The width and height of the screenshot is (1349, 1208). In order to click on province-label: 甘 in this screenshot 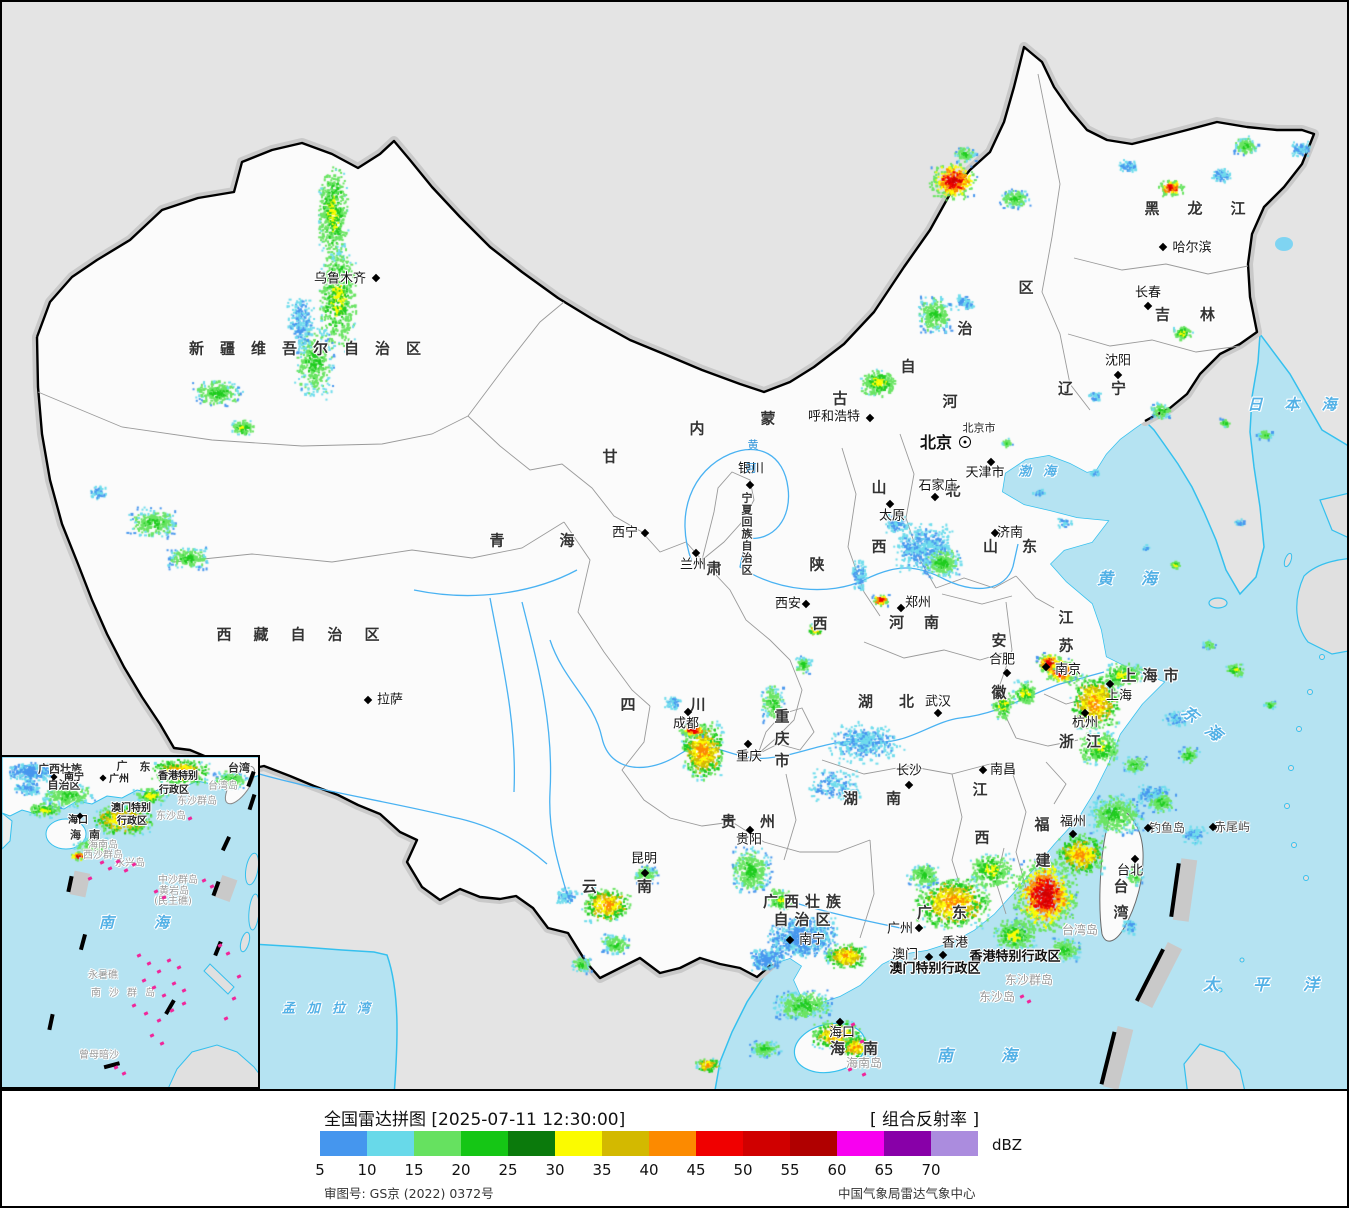, I will do `click(610, 456)`.